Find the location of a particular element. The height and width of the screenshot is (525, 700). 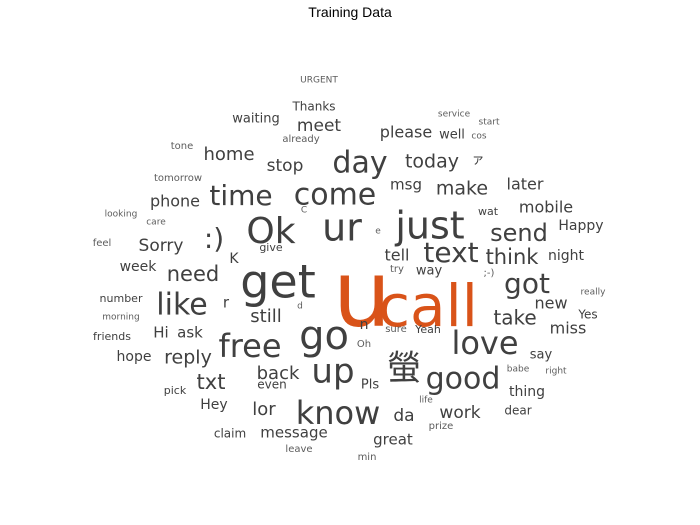

word-18: got is located at coordinates (527, 283).